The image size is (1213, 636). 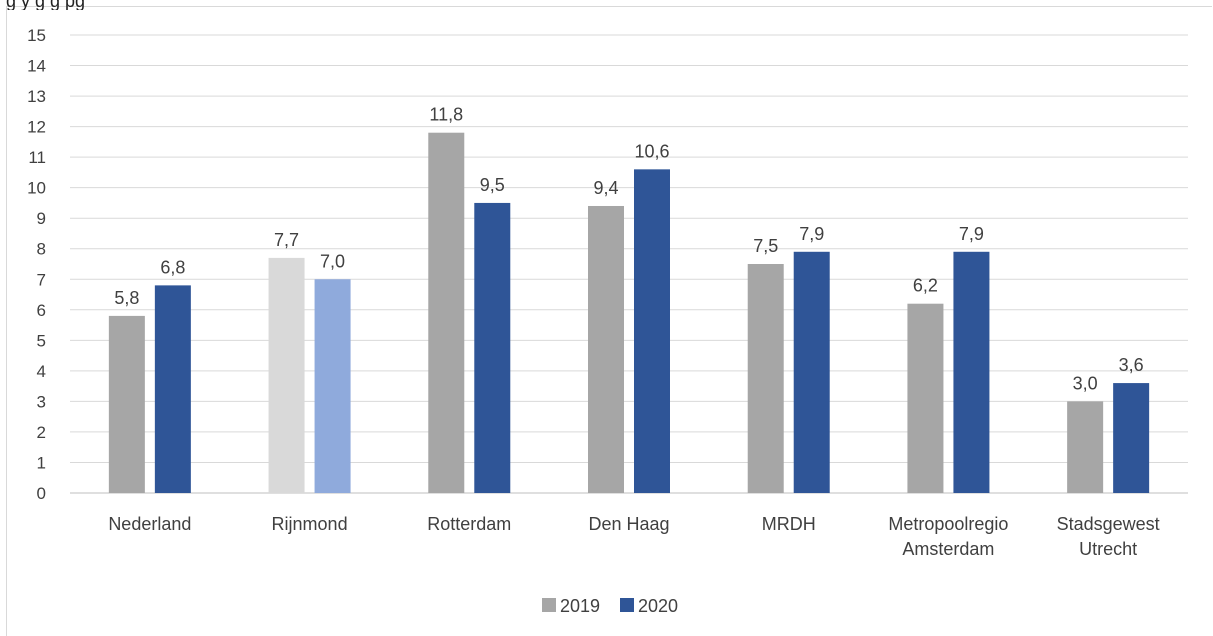 What do you see at coordinates (46, 5) in the screenshot?
I see `chart-title-fragment: g y g g pg` at bounding box center [46, 5].